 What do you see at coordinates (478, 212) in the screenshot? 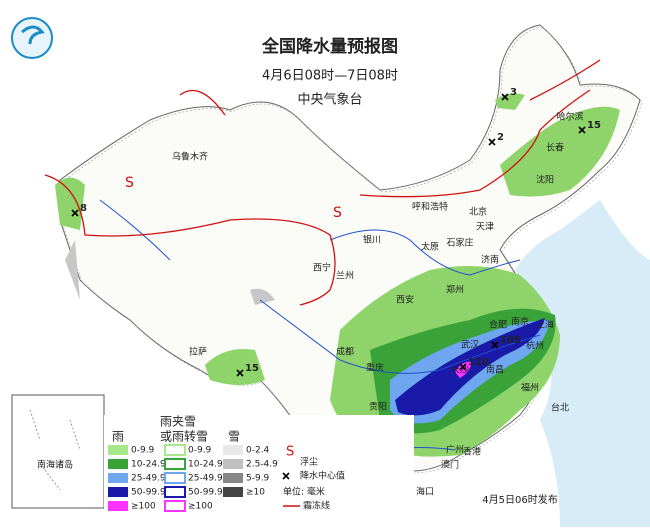
I see `city-label: 北京` at bounding box center [478, 212].